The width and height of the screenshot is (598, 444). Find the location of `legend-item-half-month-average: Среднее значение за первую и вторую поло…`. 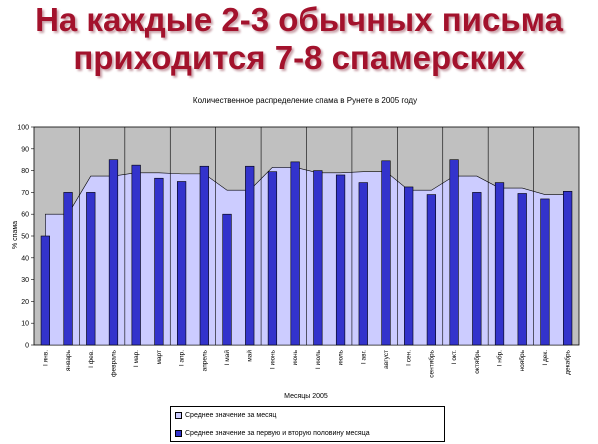

legend-item-half-month-average: Среднее значение за первую и вторую поло… is located at coordinates (272, 433).